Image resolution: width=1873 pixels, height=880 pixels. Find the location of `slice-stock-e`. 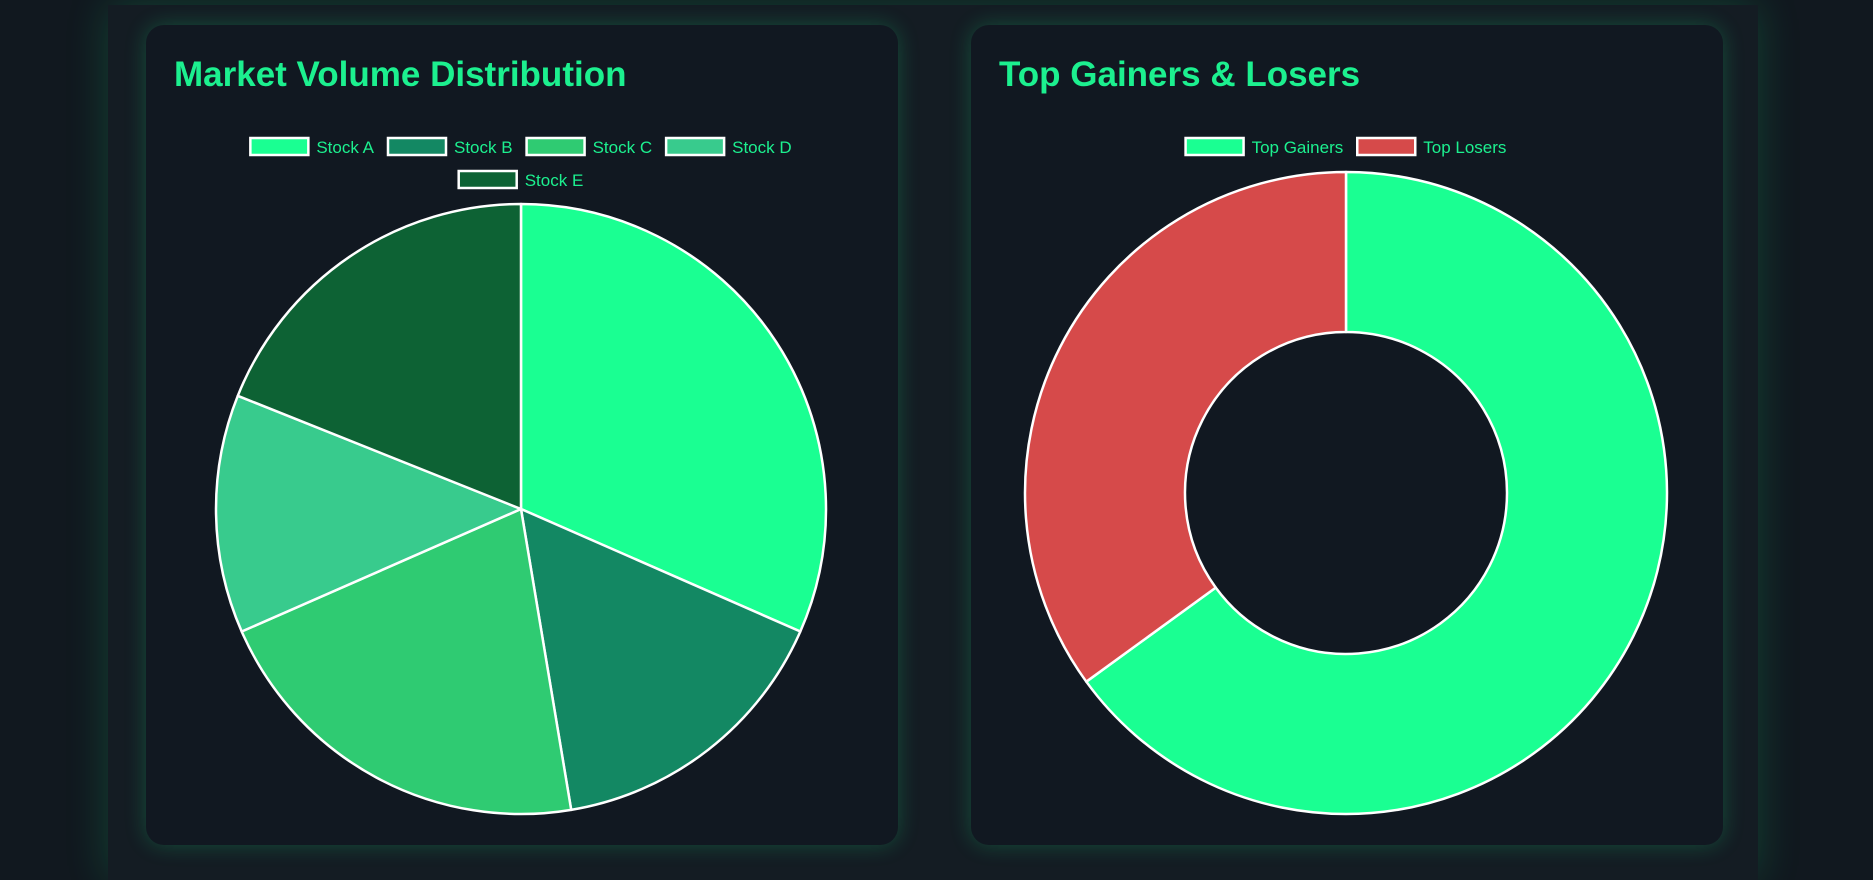

slice-stock-e is located at coordinates (379, 356).